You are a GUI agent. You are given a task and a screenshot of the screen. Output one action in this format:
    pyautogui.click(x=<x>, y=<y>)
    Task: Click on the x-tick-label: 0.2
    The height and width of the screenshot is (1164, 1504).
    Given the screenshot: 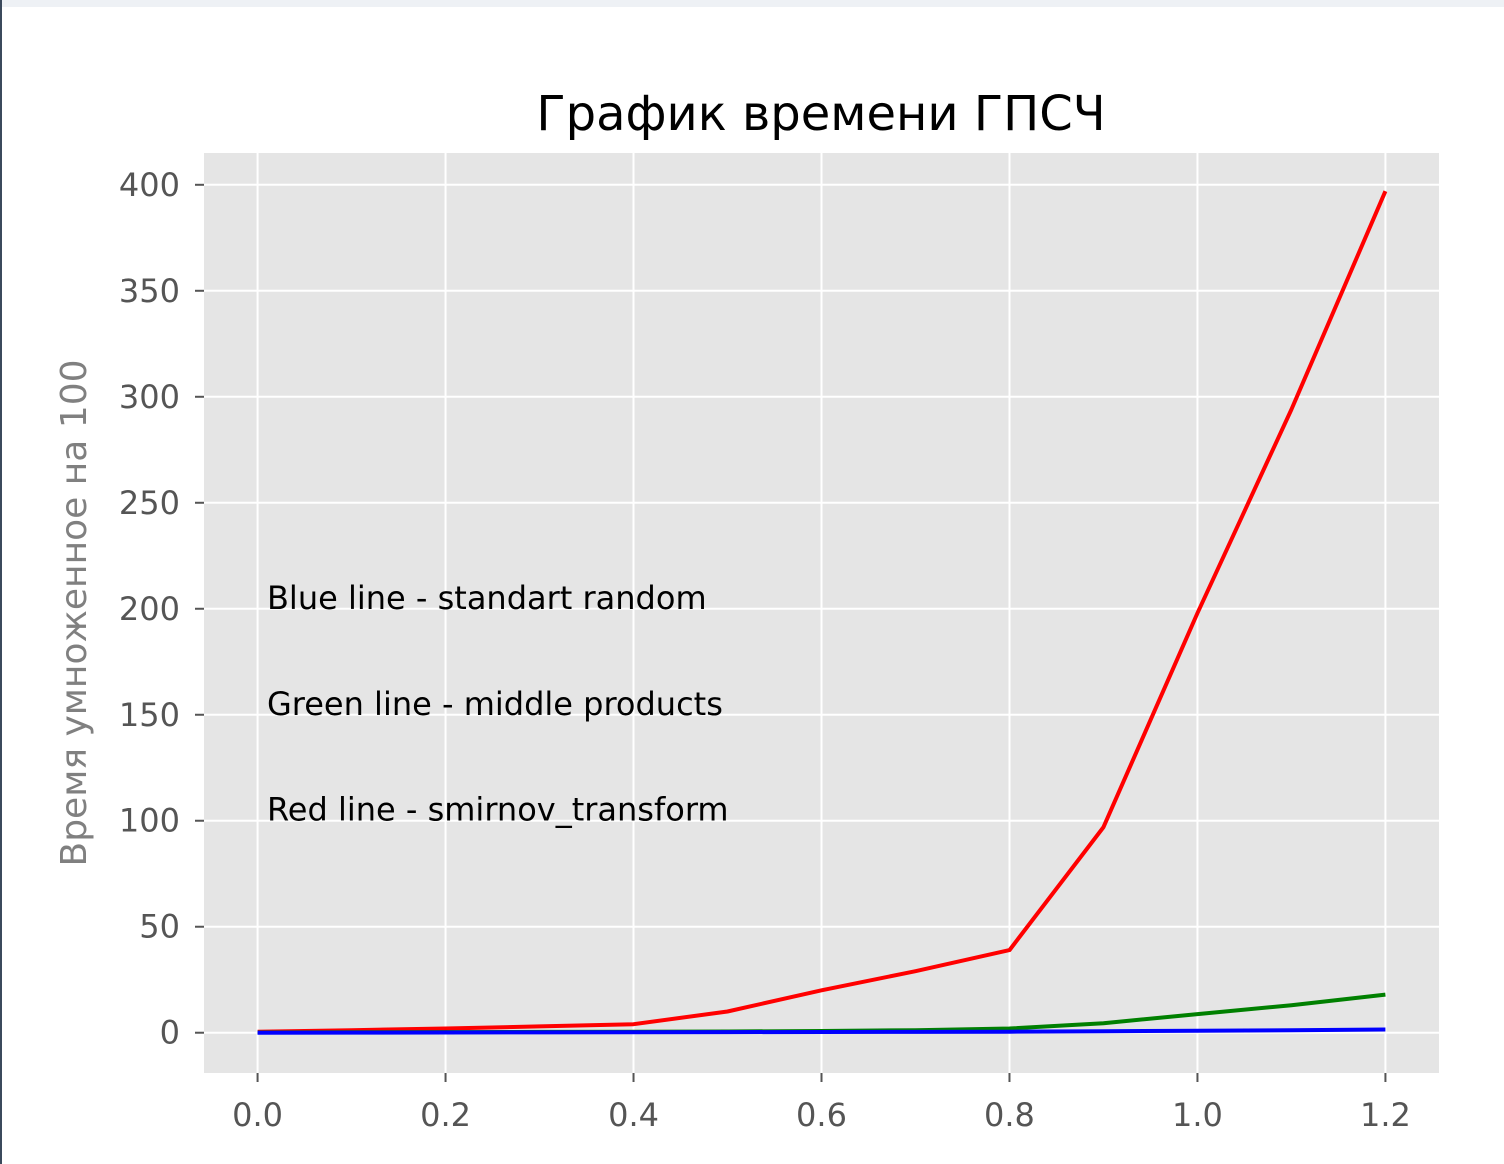 What is the action you would take?
    pyautogui.click(x=445, y=1115)
    